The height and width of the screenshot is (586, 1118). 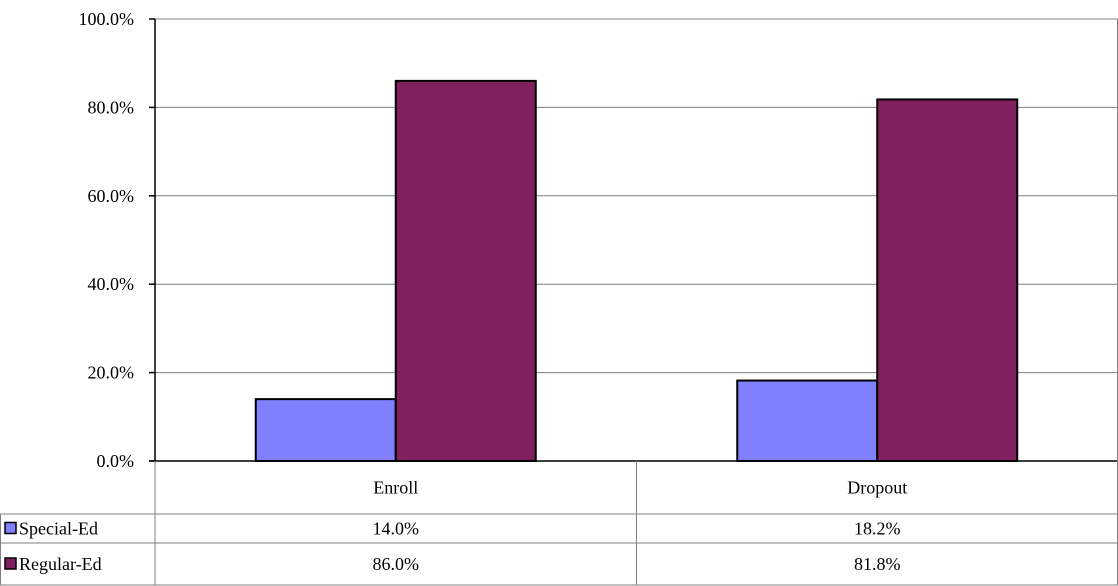 What do you see at coordinates (395, 488) in the screenshot?
I see `x-tick-label: Enroll` at bounding box center [395, 488].